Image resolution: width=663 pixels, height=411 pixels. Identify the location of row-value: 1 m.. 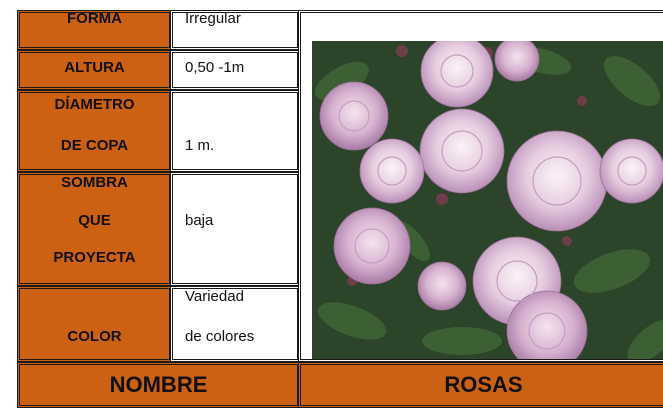
(200, 145).